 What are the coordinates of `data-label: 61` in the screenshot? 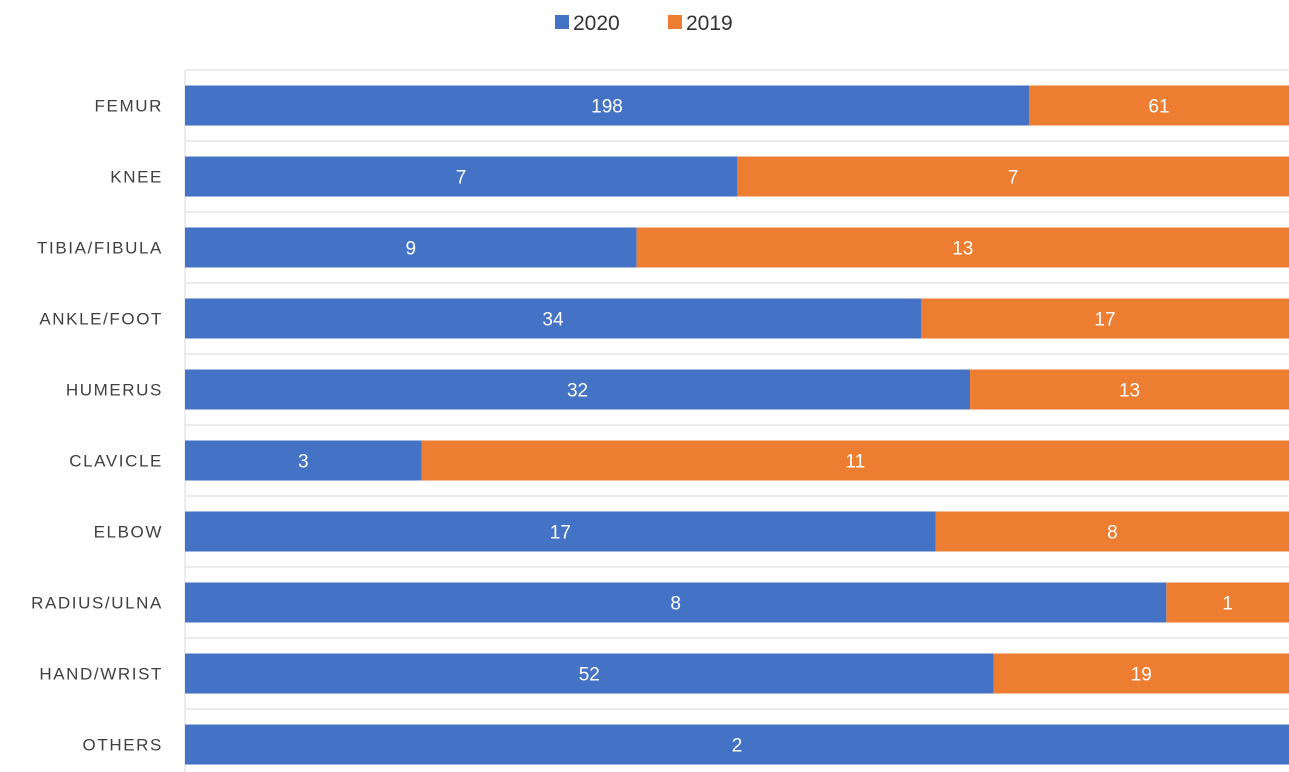 It's located at (1158, 107).